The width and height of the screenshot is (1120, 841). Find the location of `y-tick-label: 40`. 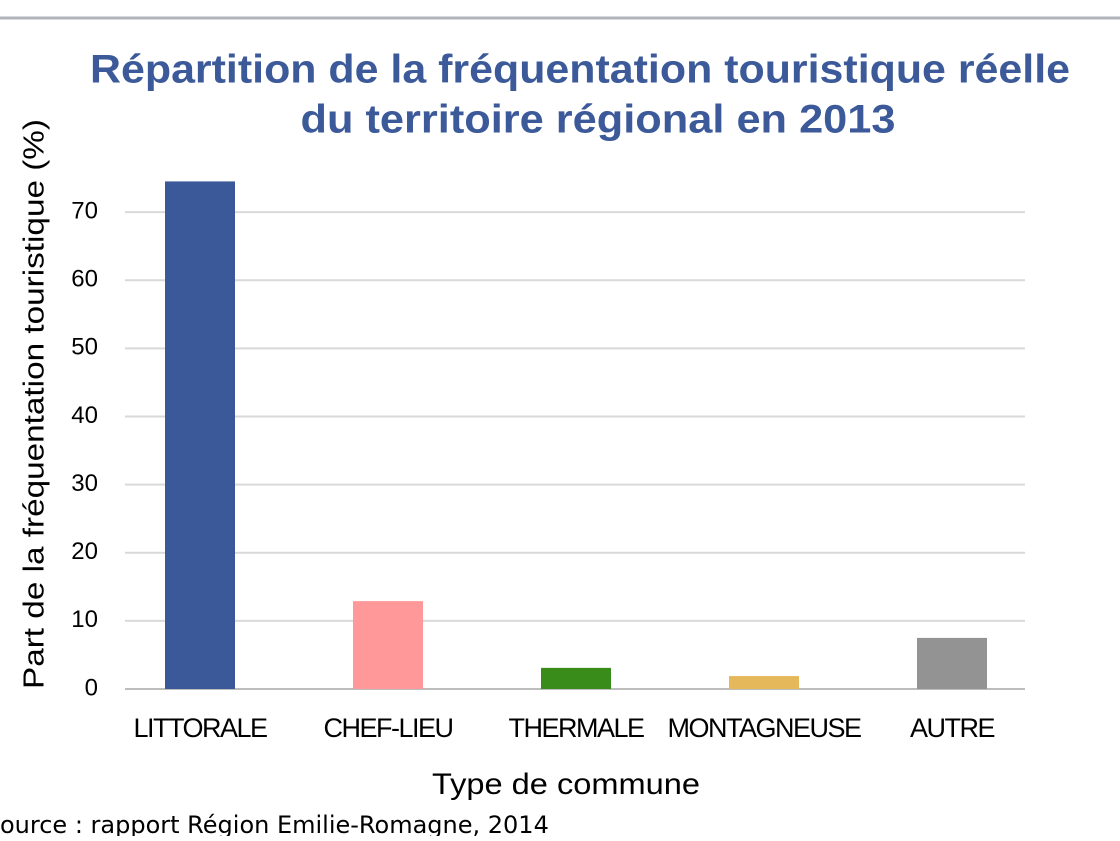

y-tick-label: 40 is located at coordinates (84, 415).